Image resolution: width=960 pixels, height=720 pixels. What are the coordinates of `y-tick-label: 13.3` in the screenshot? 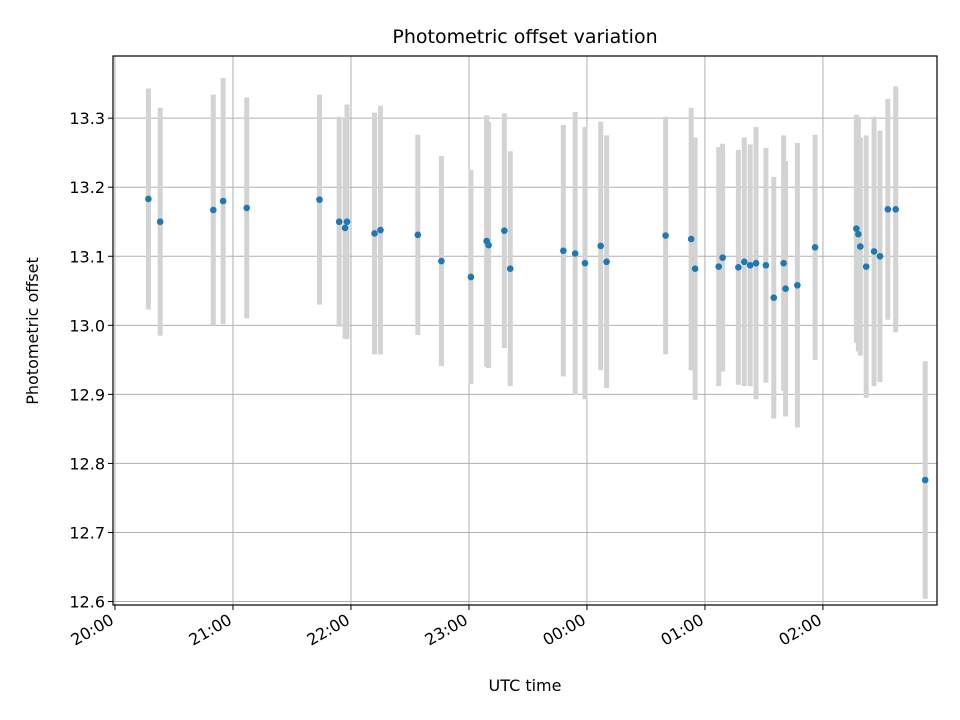 It's located at (87, 118).